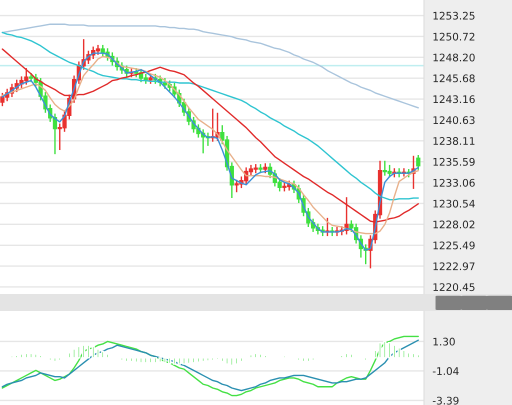 The image size is (512, 405). I want to click on y-tick-label: 1220.45, so click(453, 287).